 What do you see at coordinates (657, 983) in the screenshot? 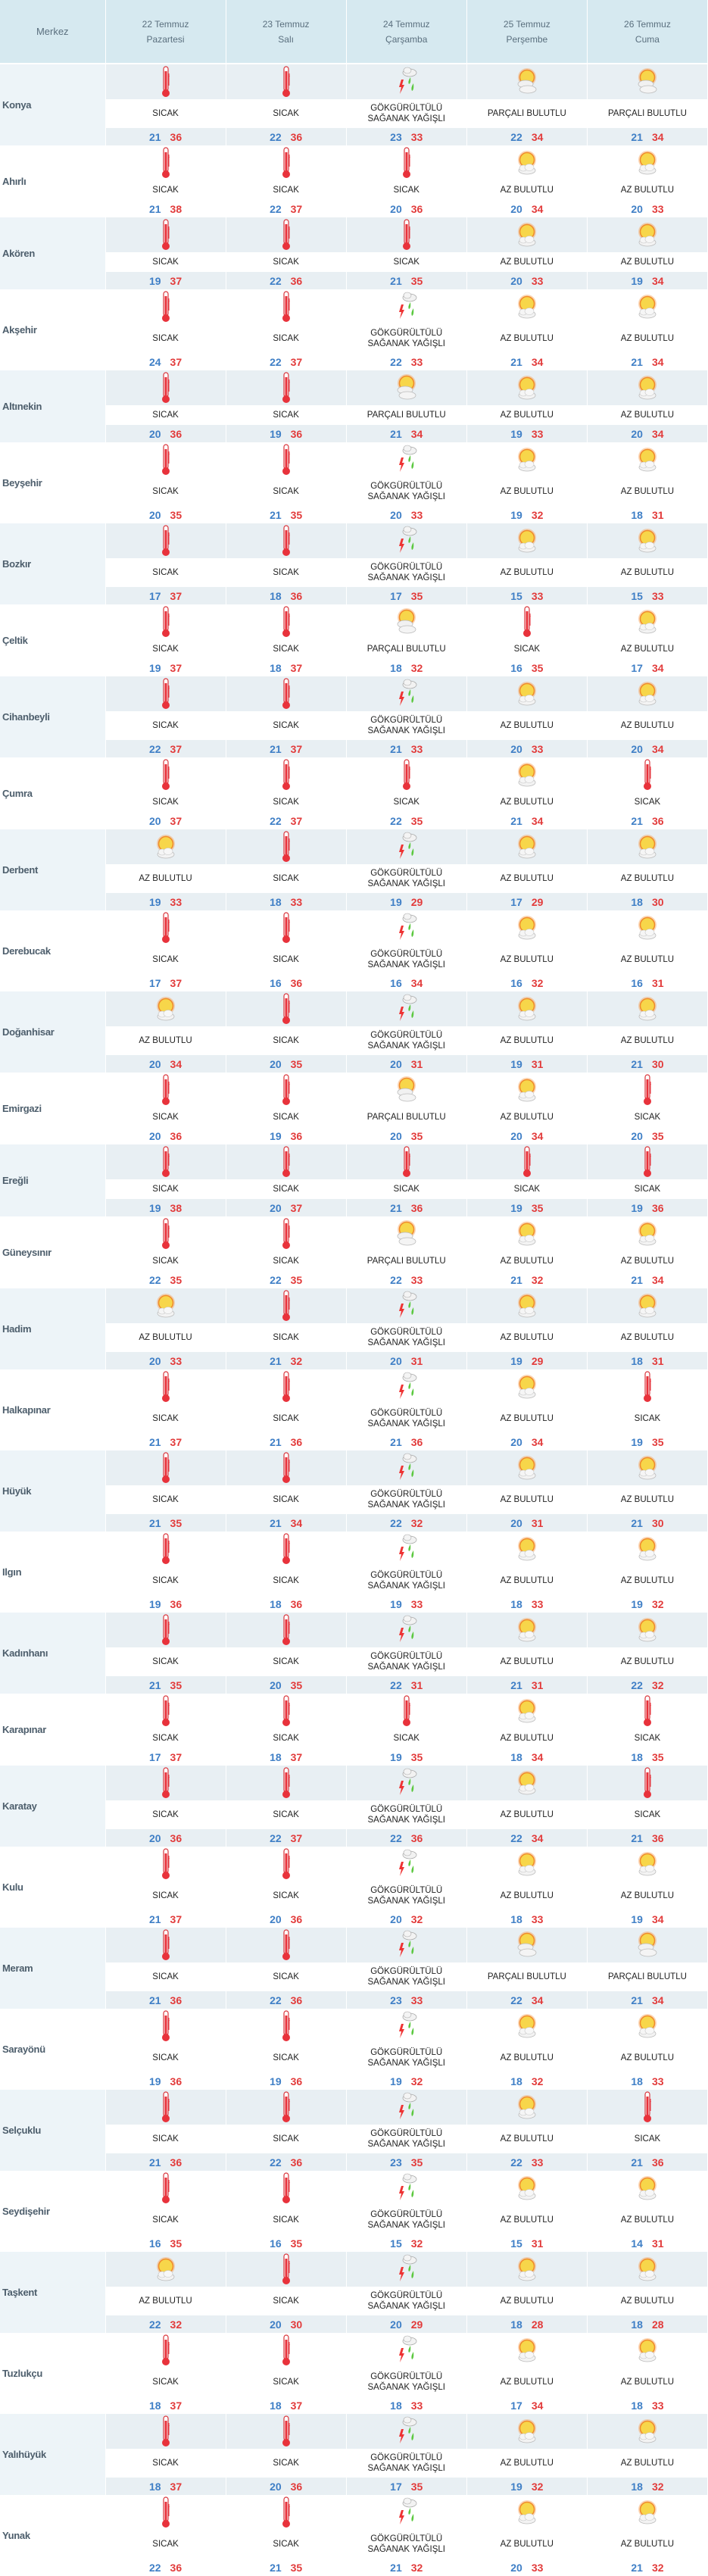
I see `max-temp: 31` at bounding box center [657, 983].